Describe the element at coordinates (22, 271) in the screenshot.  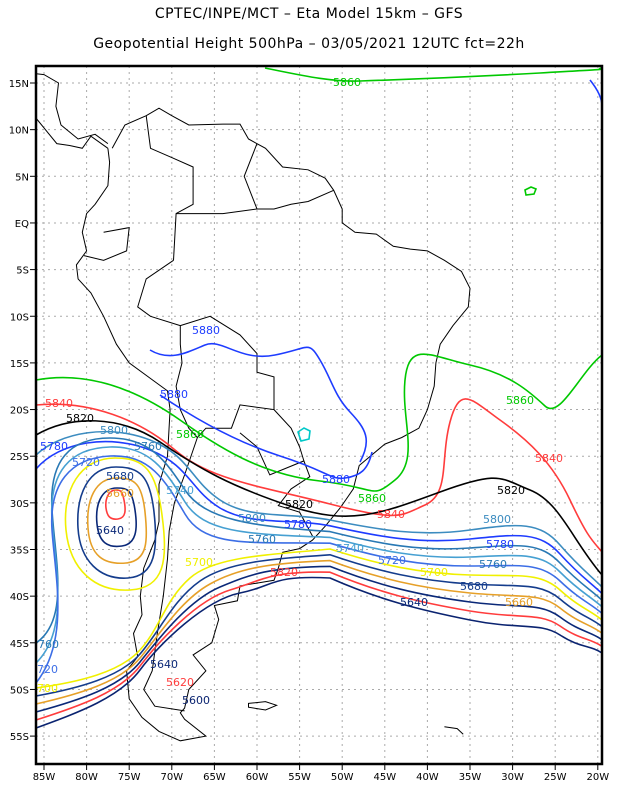
I see `lat-tick-label: 5S` at that location.